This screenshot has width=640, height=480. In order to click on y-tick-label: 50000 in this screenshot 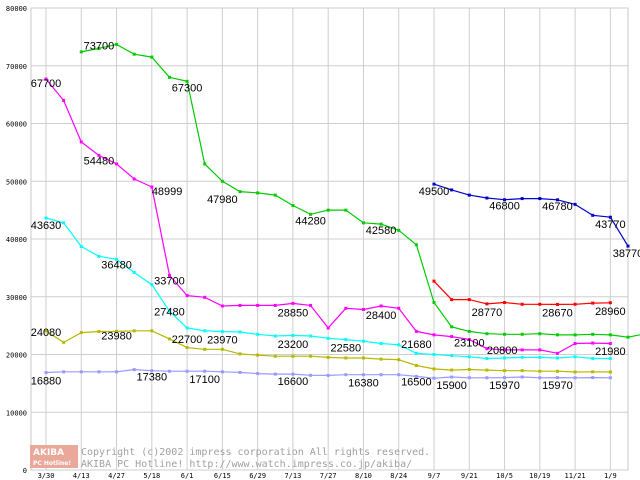, I will do `click(16, 182)`.